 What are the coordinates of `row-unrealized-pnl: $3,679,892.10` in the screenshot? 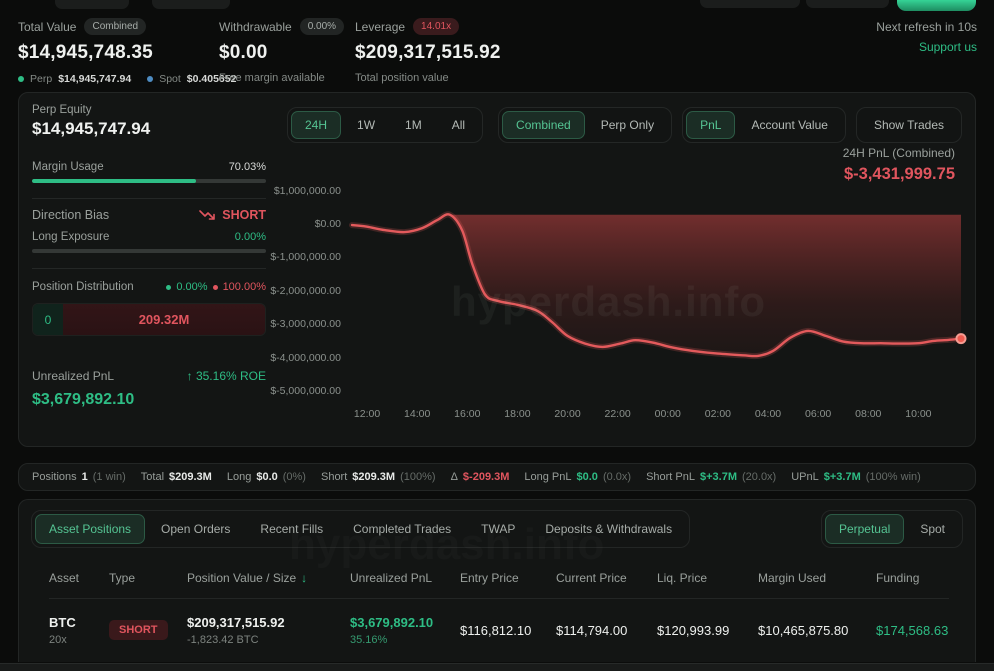 It's located at (392, 622).